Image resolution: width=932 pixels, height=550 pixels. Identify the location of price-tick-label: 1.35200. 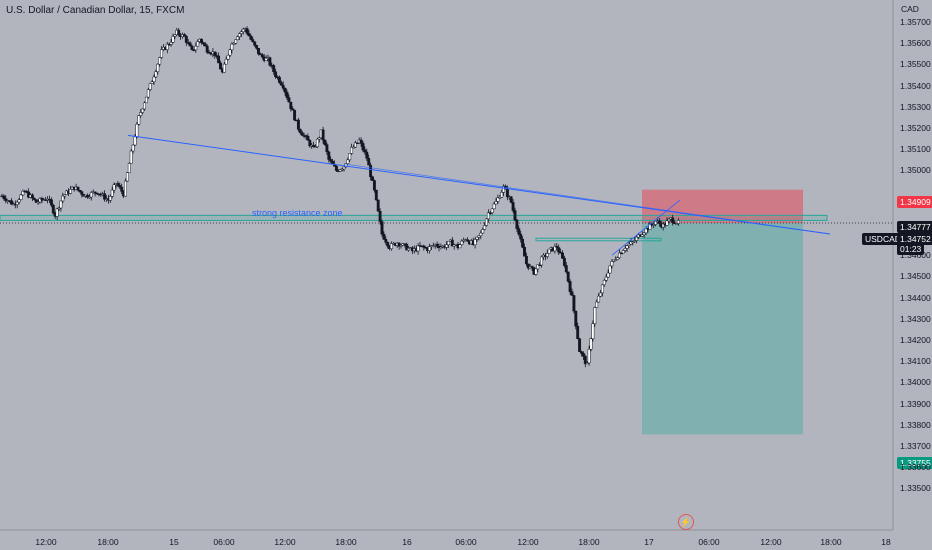
(915, 128).